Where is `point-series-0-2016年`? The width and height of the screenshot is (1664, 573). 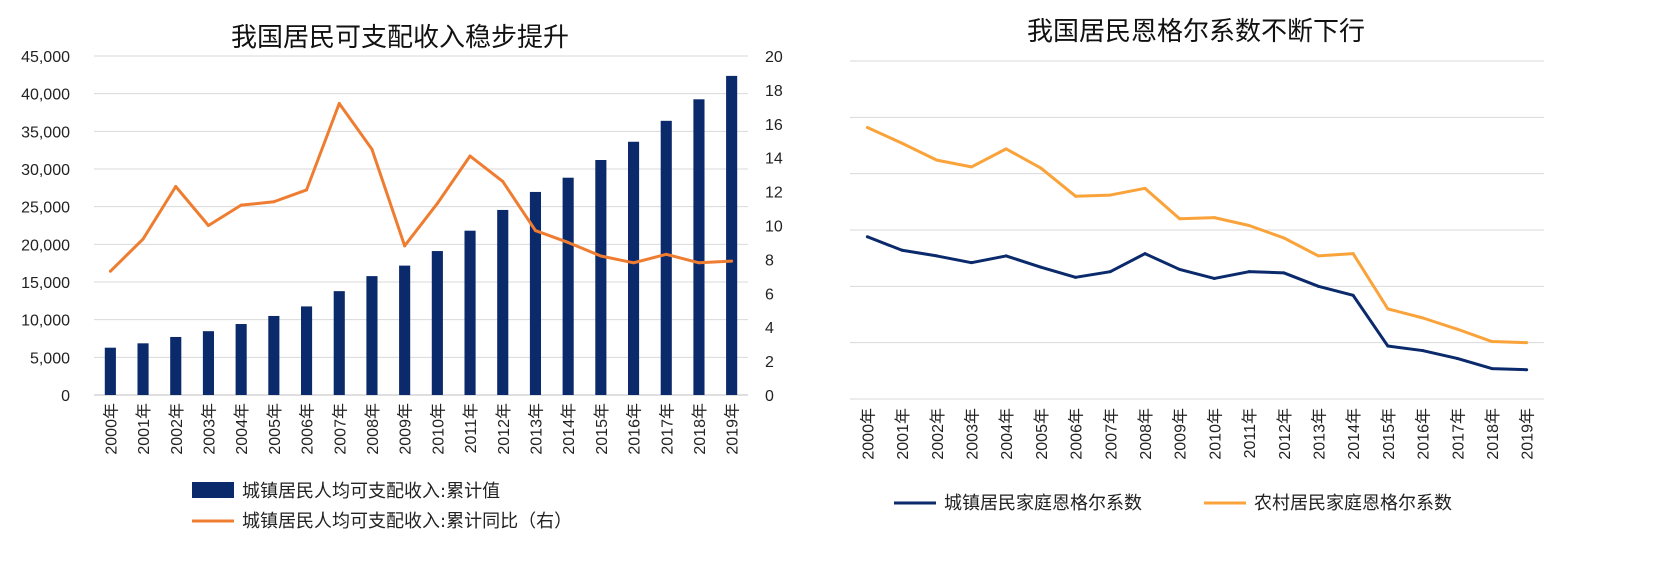 point-series-0-2016年 is located at coordinates (1423, 351).